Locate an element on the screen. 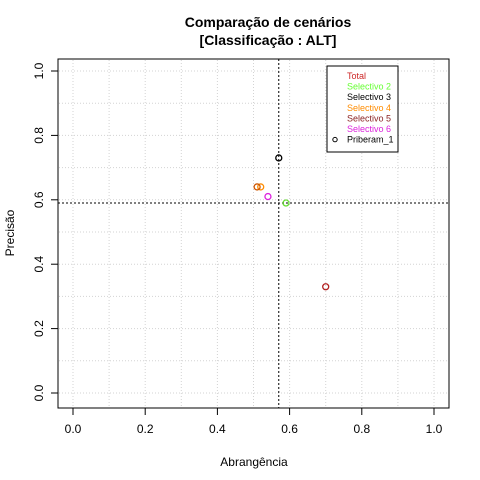  legend-entry: Selectivo 4 is located at coordinates (369, 108).